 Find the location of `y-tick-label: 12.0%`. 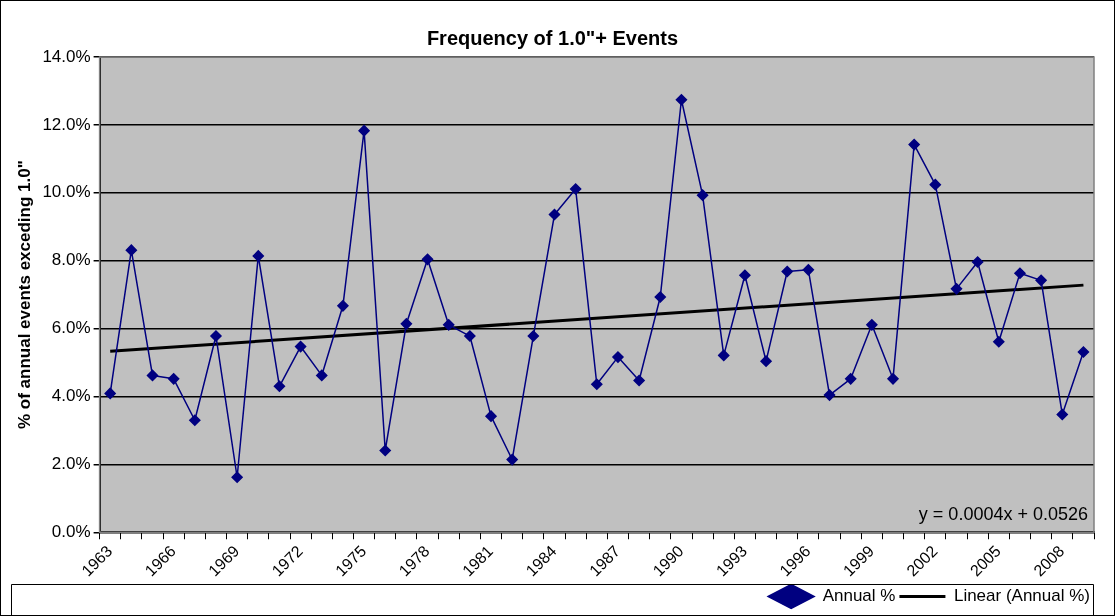

y-tick-label: 12.0% is located at coordinates (66, 124).